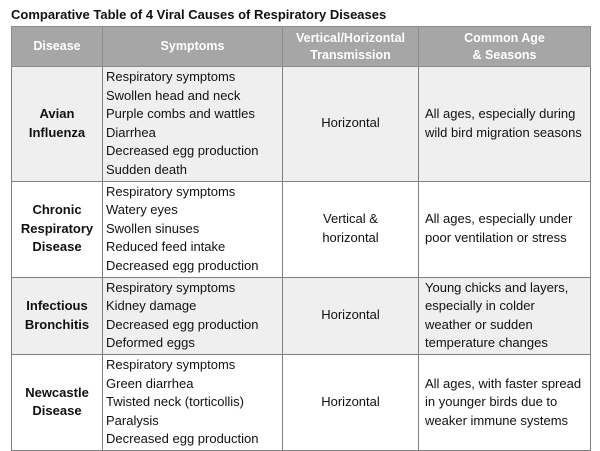  What do you see at coordinates (131, 132) in the screenshot?
I see `symptom-item: Diarrhea` at bounding box center [131, 132].